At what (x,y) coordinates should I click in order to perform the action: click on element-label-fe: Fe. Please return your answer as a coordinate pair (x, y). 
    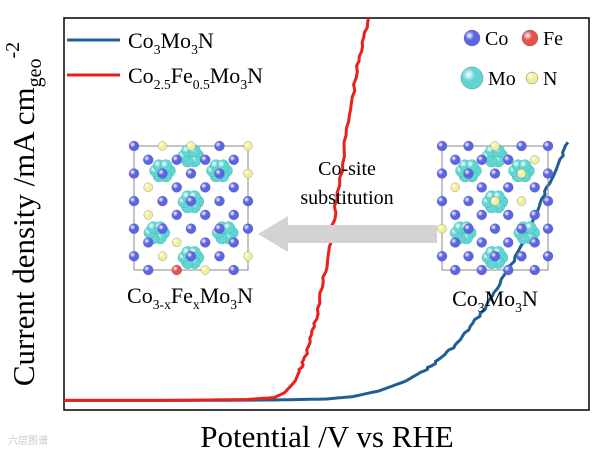
    Looking at the image, I should click on (553, 39).